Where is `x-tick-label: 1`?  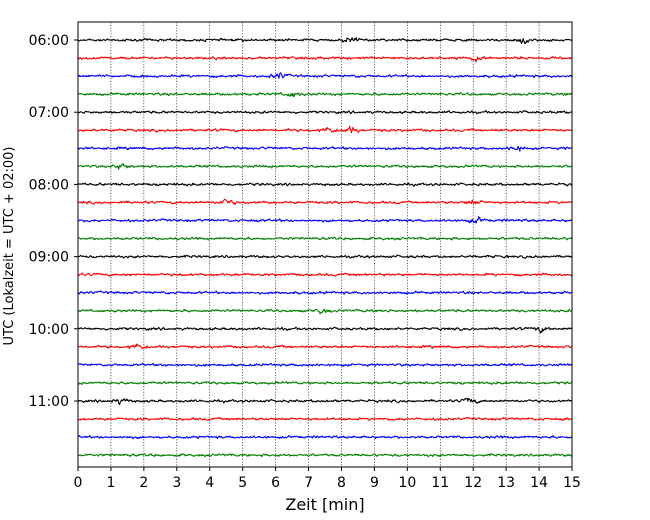 x-tick-label: 1 is located at coordinates (110, 483).